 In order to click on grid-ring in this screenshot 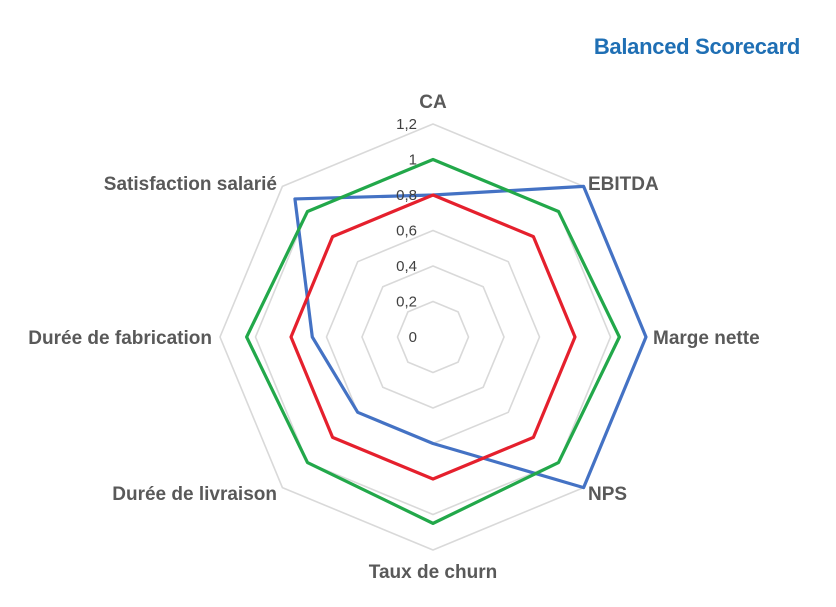, I will do `click(433, 337)`.